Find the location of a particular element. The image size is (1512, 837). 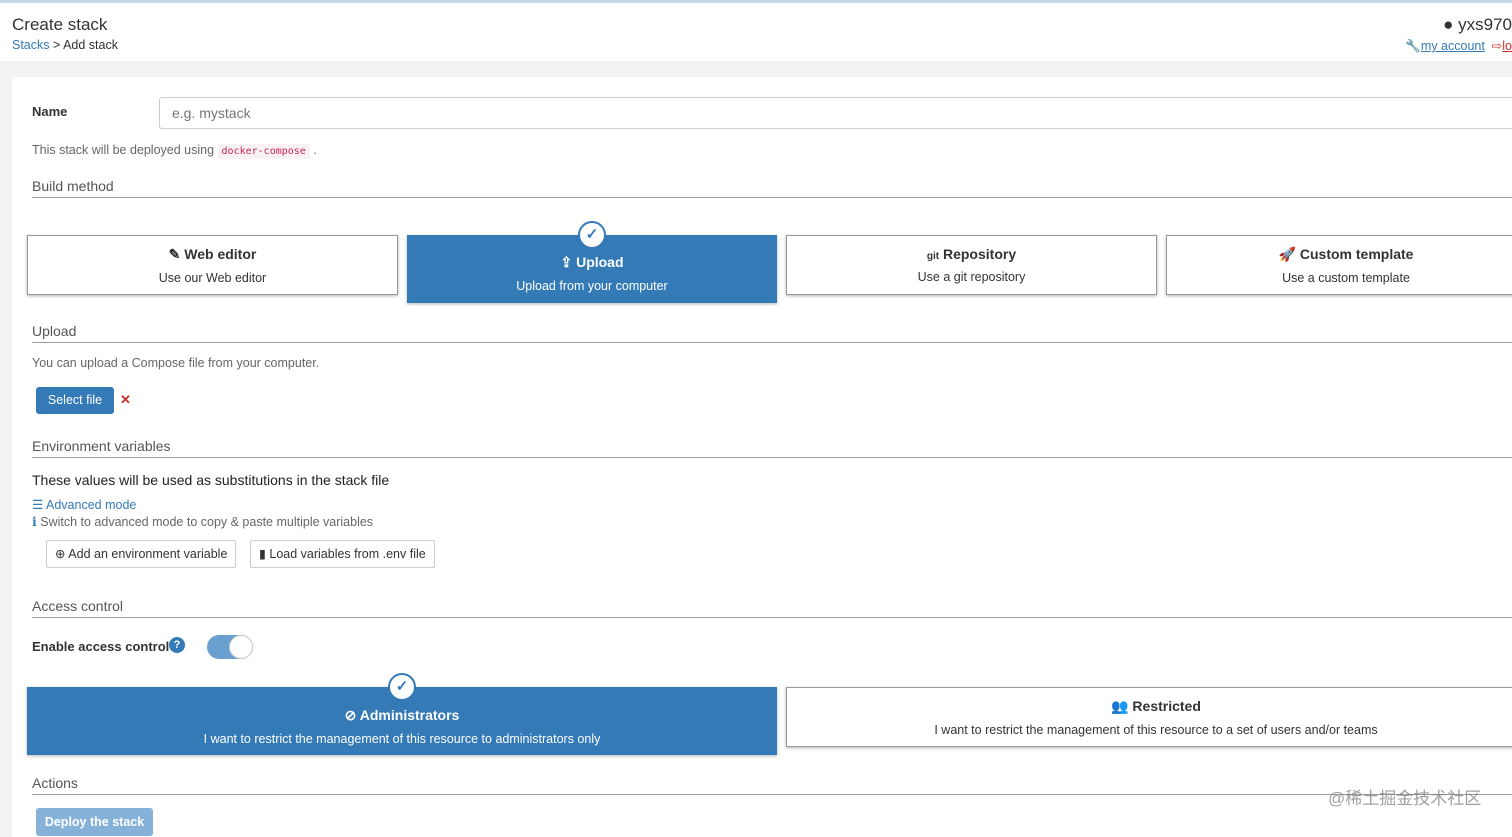

breadcrumb-current: Add stack is located at coordinates (90, 45).